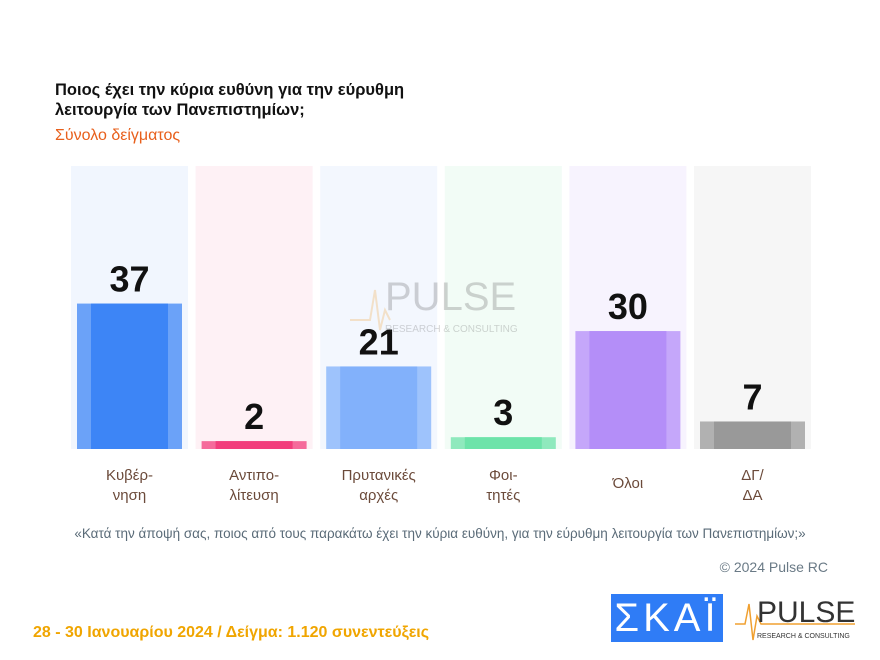 The image size is (880, 660). I want to click on skai-logo: ΣΚΑΪ, so click(667, 618).